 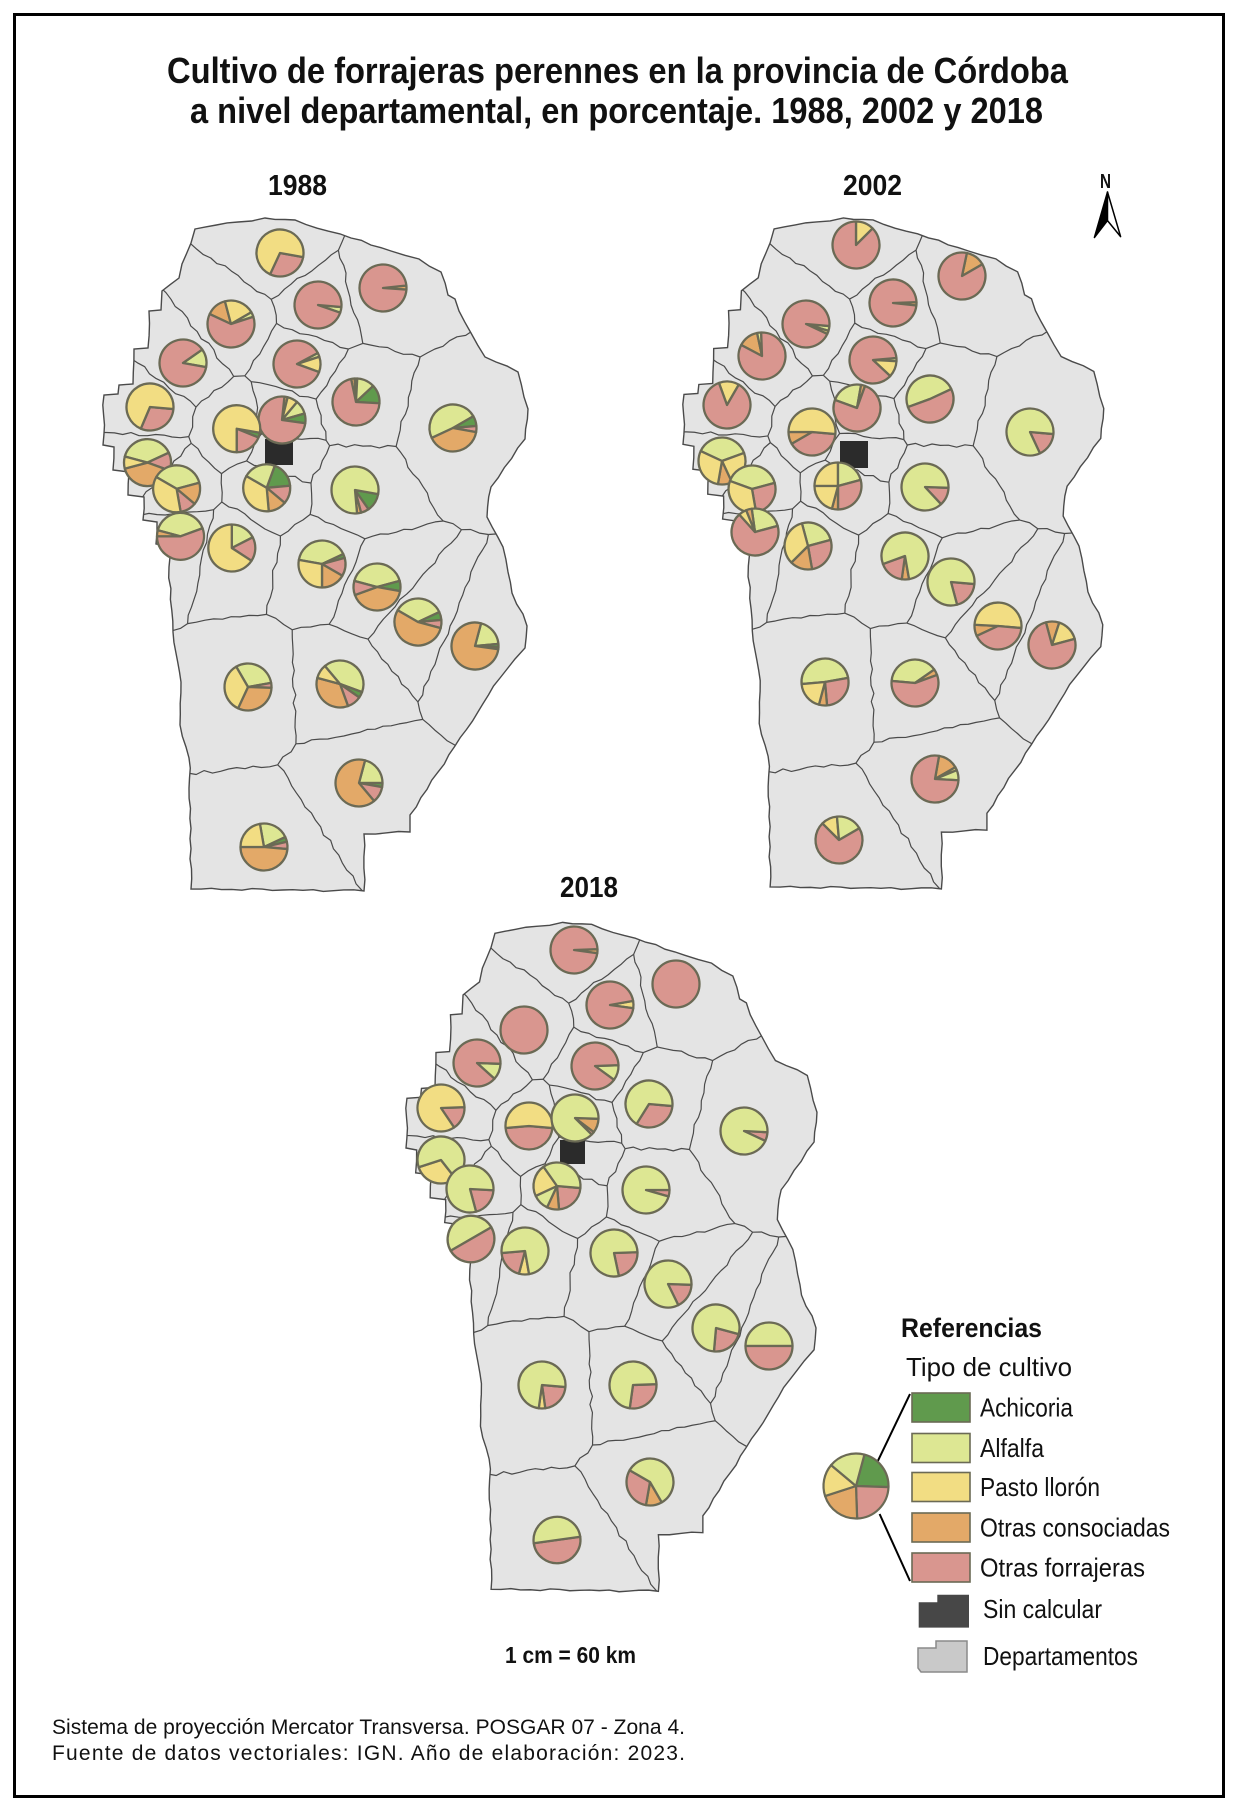 I want to click on svg-text: Tipo de cultivo, so click(x=989, y=1367).